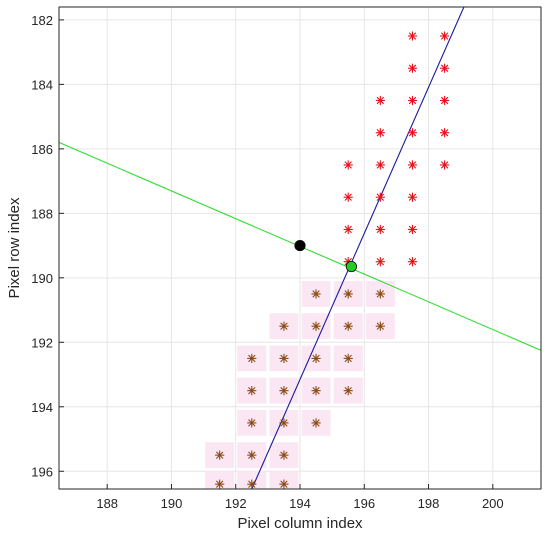  I want to click on y-tick-label: 194, so click(42, 407).